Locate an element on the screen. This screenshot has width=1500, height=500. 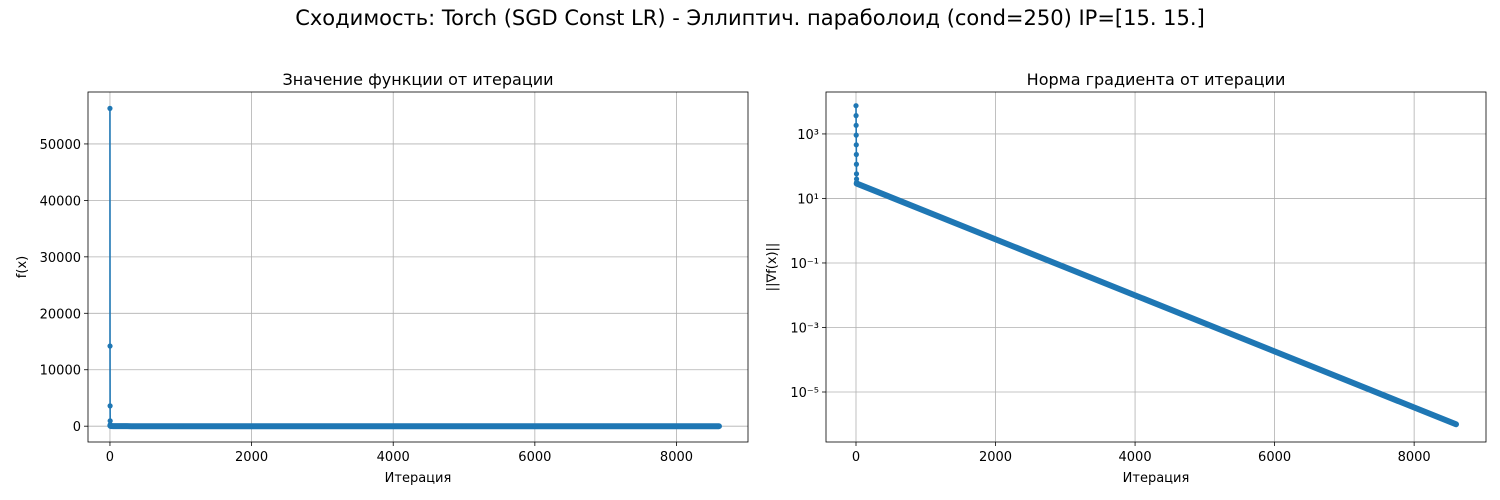
panel-title: Значение функции от итерации is located at coordinates (417, 79).